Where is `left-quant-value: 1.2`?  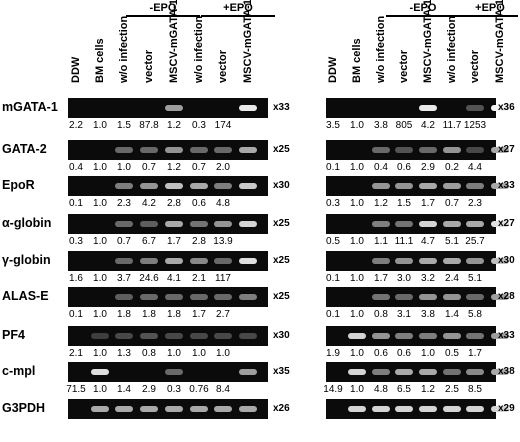 left-quant-value: 1.2 is located at coordinates (174, 125).